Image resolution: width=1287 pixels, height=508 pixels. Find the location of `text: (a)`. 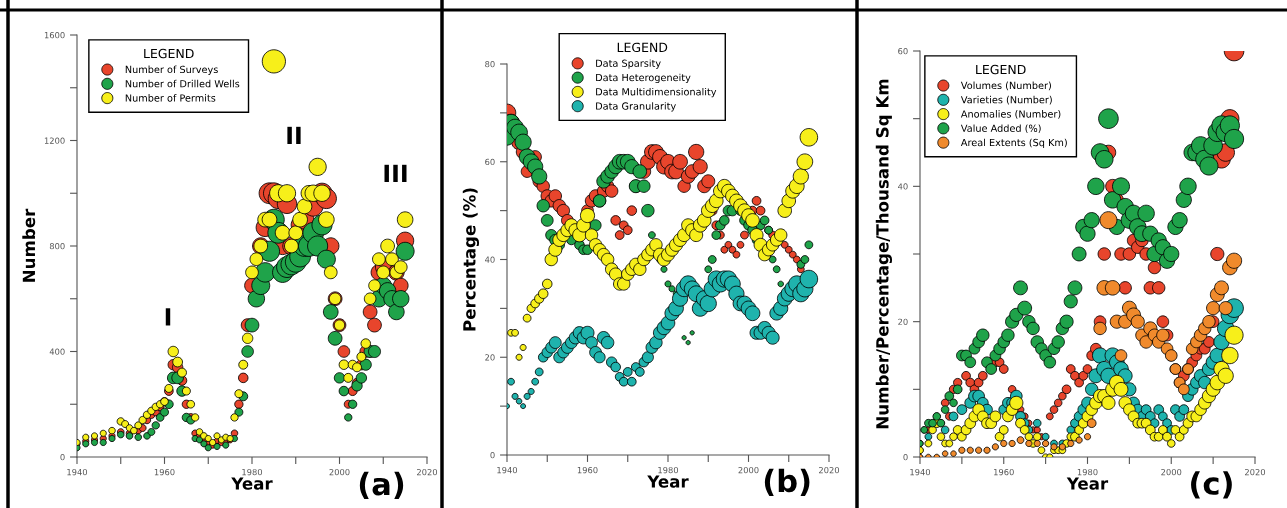

text: (a) is located at coordinates (381, 485).